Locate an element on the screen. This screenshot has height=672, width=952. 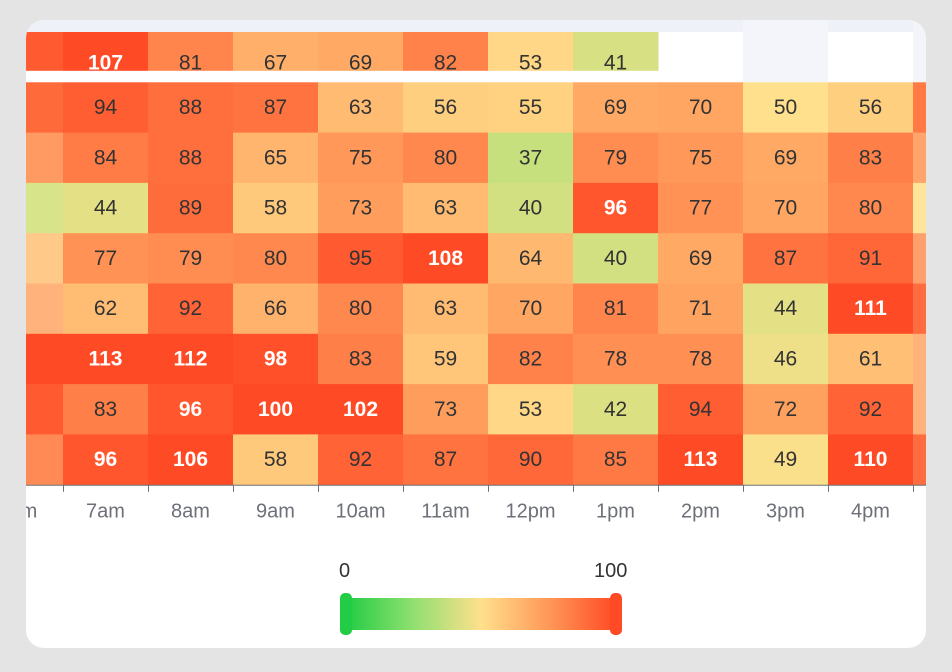
visual-map-handle-max is located at coordinates (616, 614).